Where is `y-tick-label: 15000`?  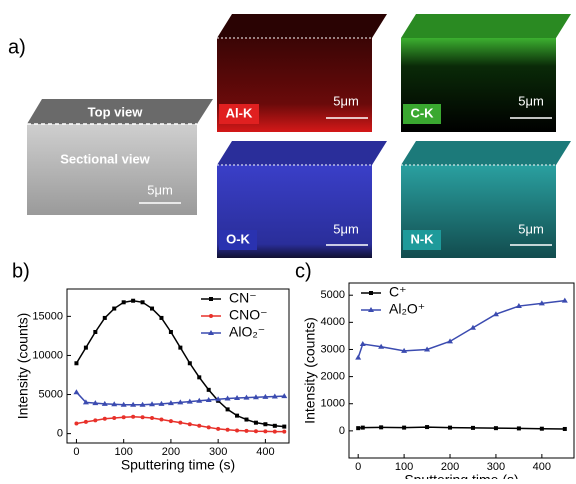 y-tick-label: 15000 is located at coordinates (47, 316).